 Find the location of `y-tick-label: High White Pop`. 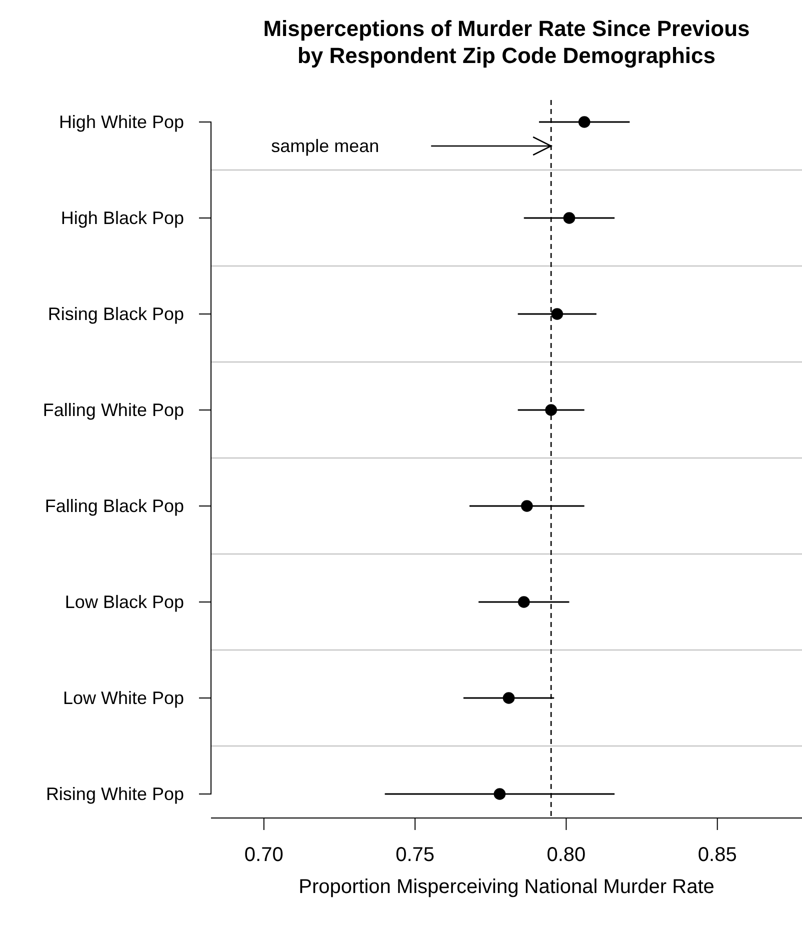

y-tick-label: High White Pop is located at coordinates (121, 122).